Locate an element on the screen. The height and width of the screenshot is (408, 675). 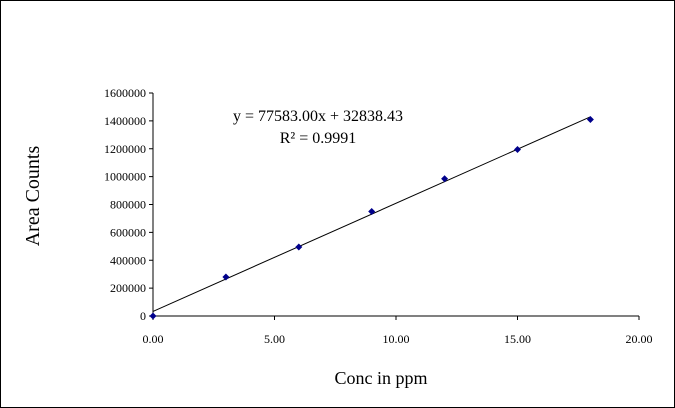
y-axis-title: Area Counts is located at coordinates (33, 196).